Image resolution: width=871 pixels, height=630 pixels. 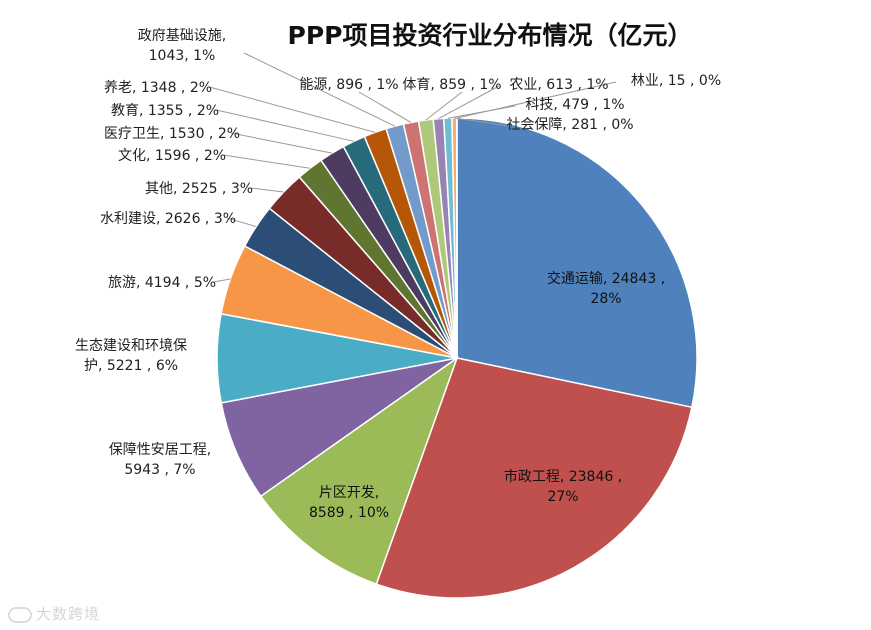 What do you see at coordinates (172, 134) in the screenshot?
I see `data-label-10: 医疗卫生, 1530 , 2%` at bounding box center [172, 134].